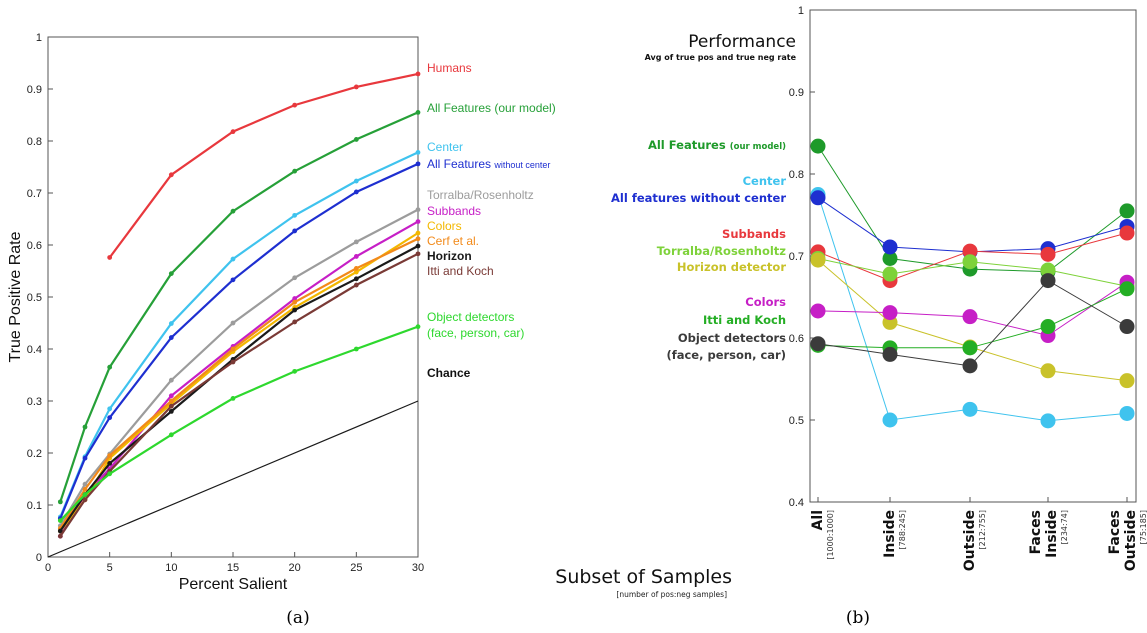 The width and height of the screenshot is (1147, 633). I want to click on y-tick-label-b: 0.5, so click(796, 421).